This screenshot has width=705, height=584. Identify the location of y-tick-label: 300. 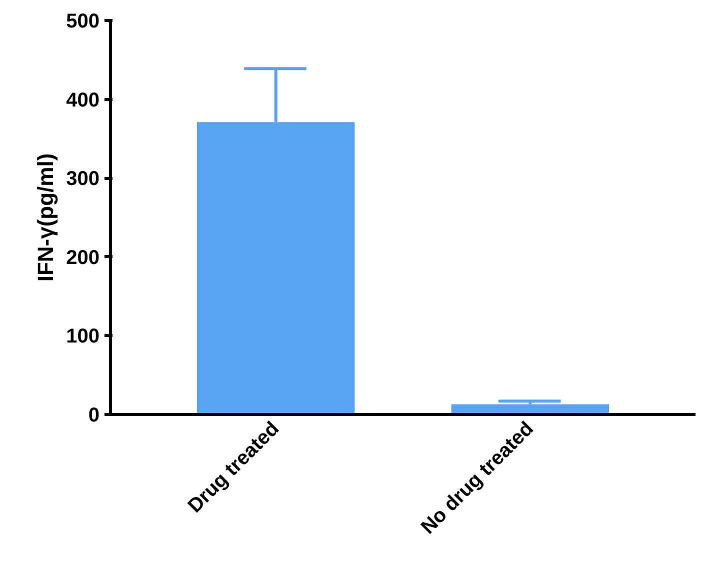
(83, 179).